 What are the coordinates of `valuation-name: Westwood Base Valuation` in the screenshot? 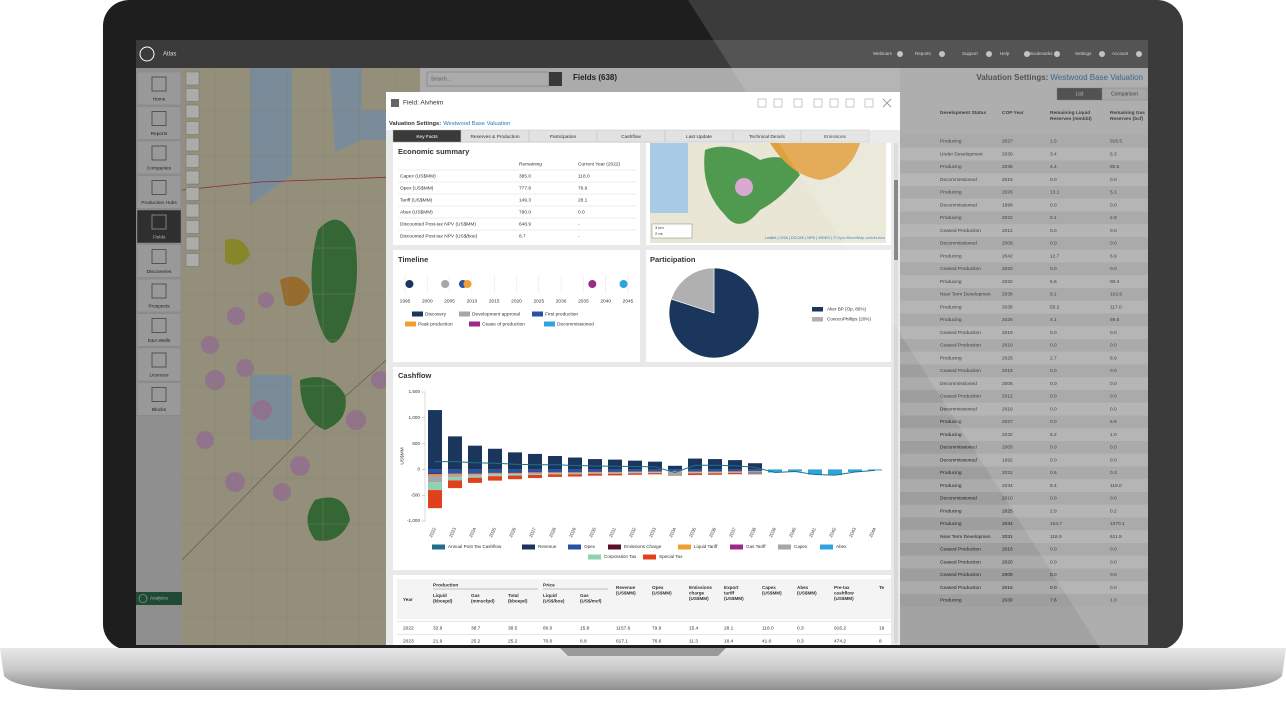 It's located at (476, 124).